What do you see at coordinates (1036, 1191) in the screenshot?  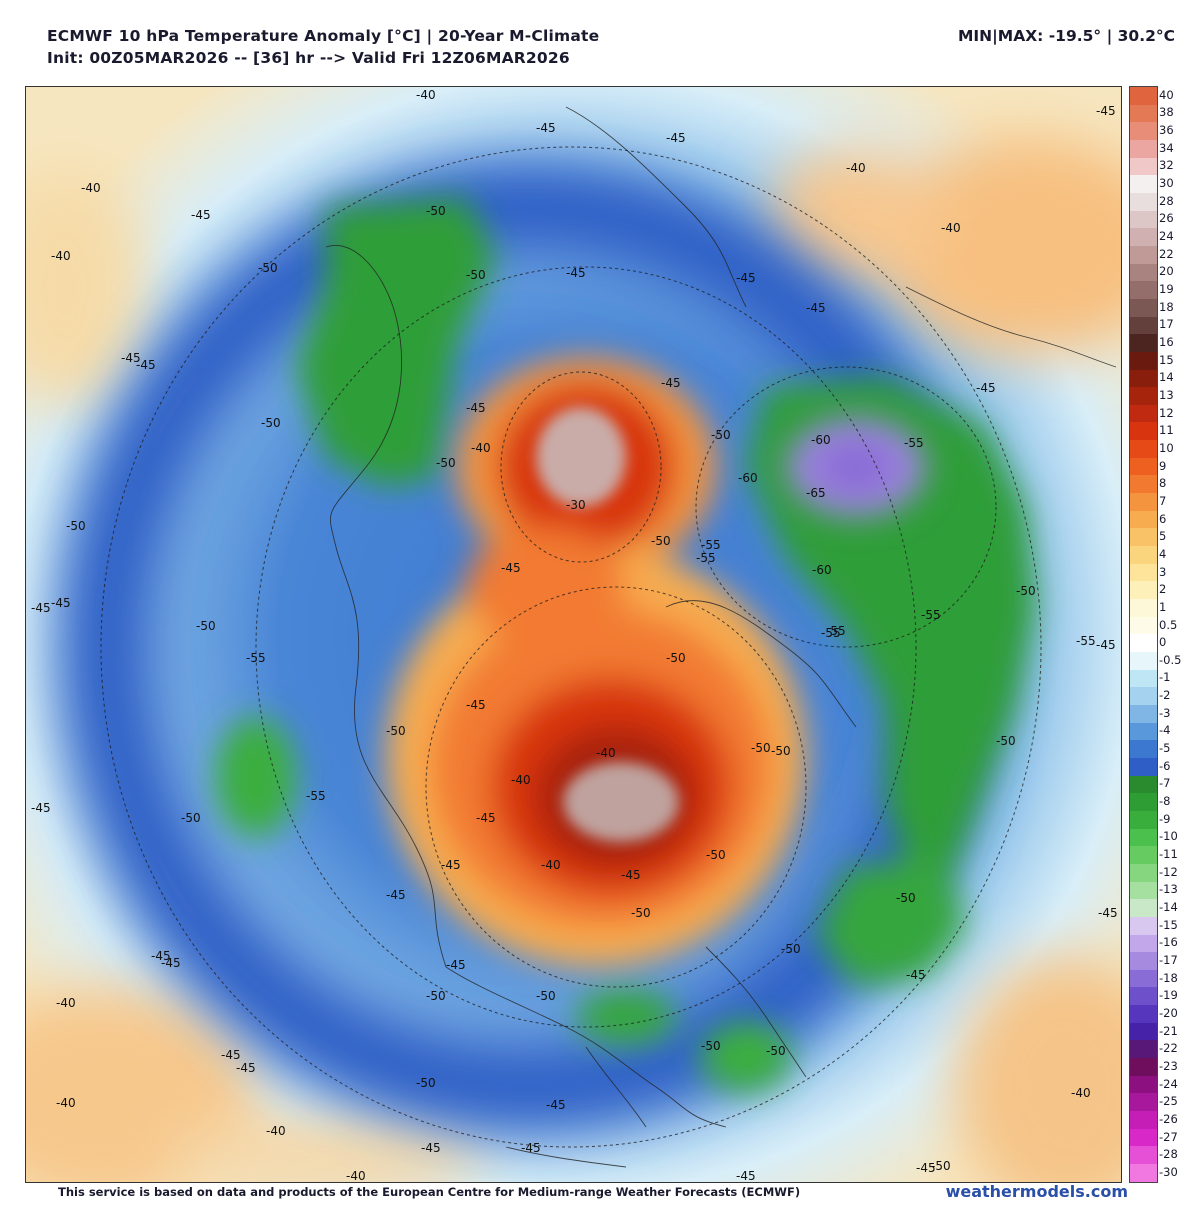 I see `brand-link: weathermodels.com` at bounding box center [1036, 1191].